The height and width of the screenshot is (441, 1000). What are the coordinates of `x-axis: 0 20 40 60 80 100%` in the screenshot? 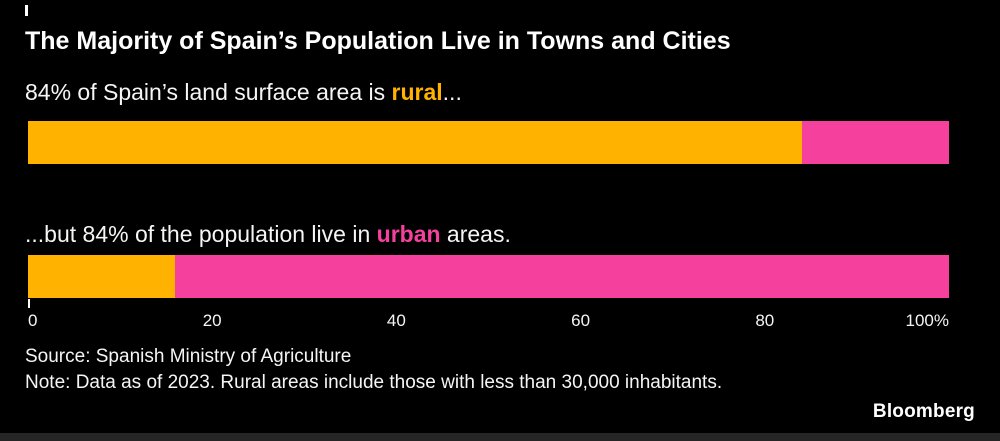 It's located at (488, 316).